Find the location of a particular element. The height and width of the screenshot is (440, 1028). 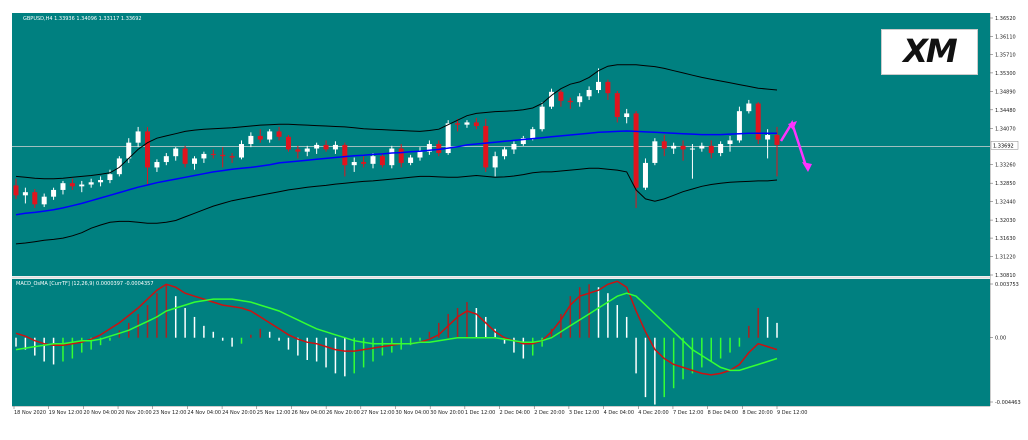

bollinger-lower-band is located at coordinates (396, 206).